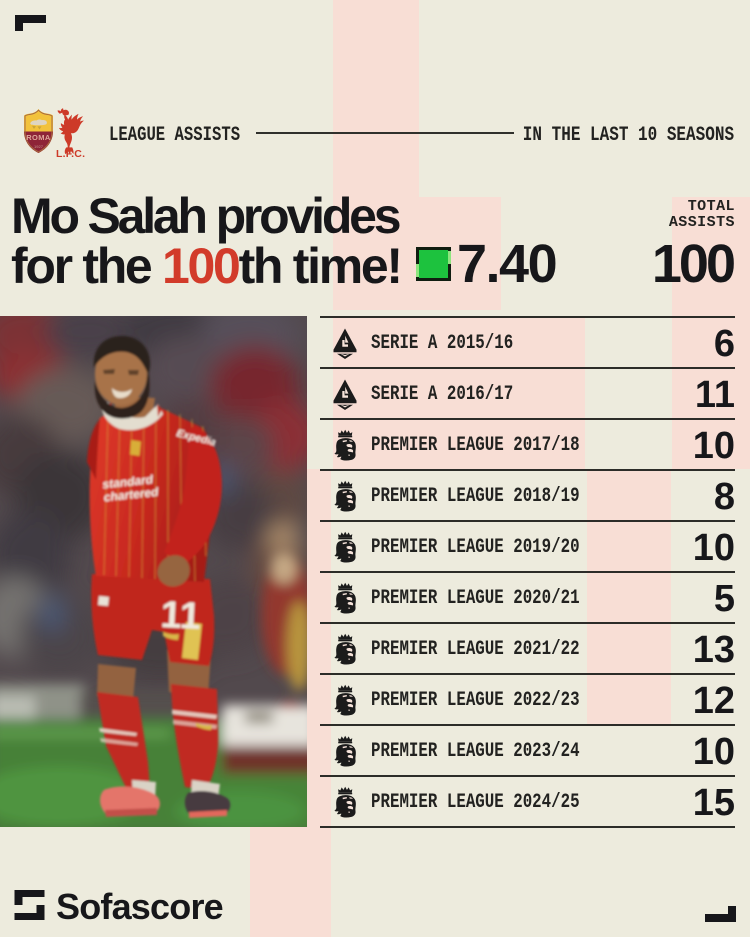  What do you see at coordinates (38, 137) in the screenshot?
I see `svg-text: ROMA` at bounding box center [38, 137].